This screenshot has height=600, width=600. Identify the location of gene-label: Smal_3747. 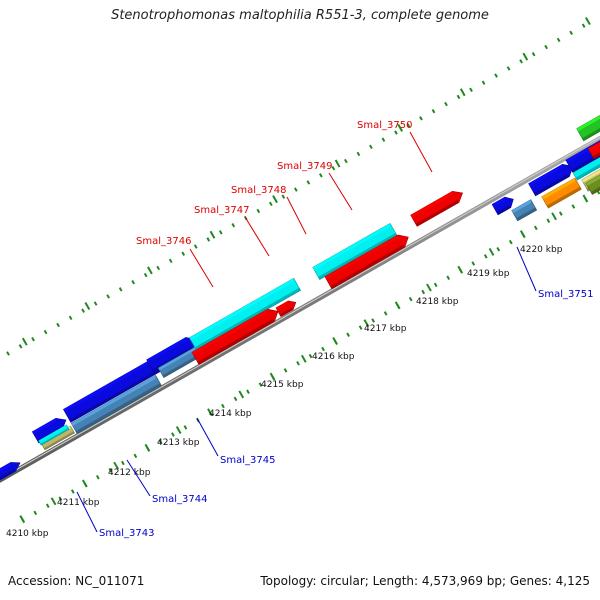
(221, 210).